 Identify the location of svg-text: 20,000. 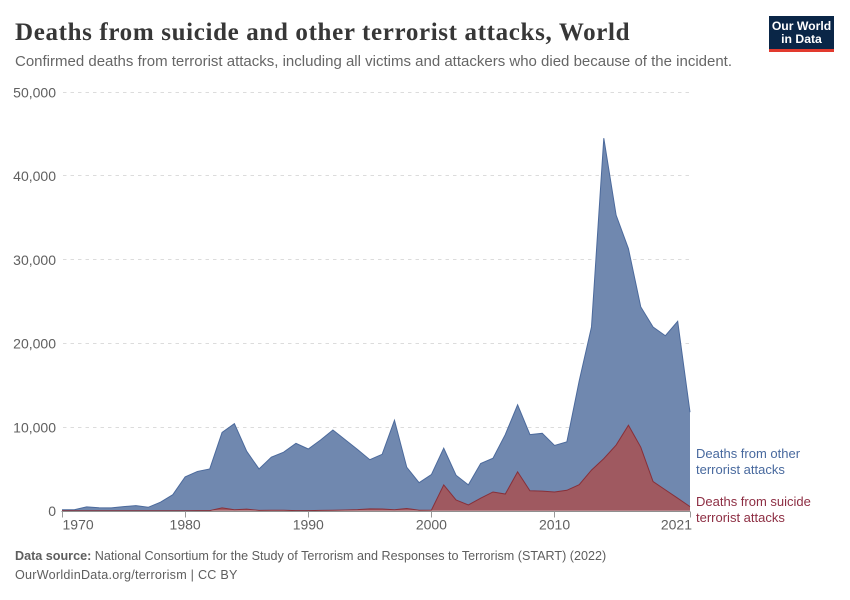
(34, 344).